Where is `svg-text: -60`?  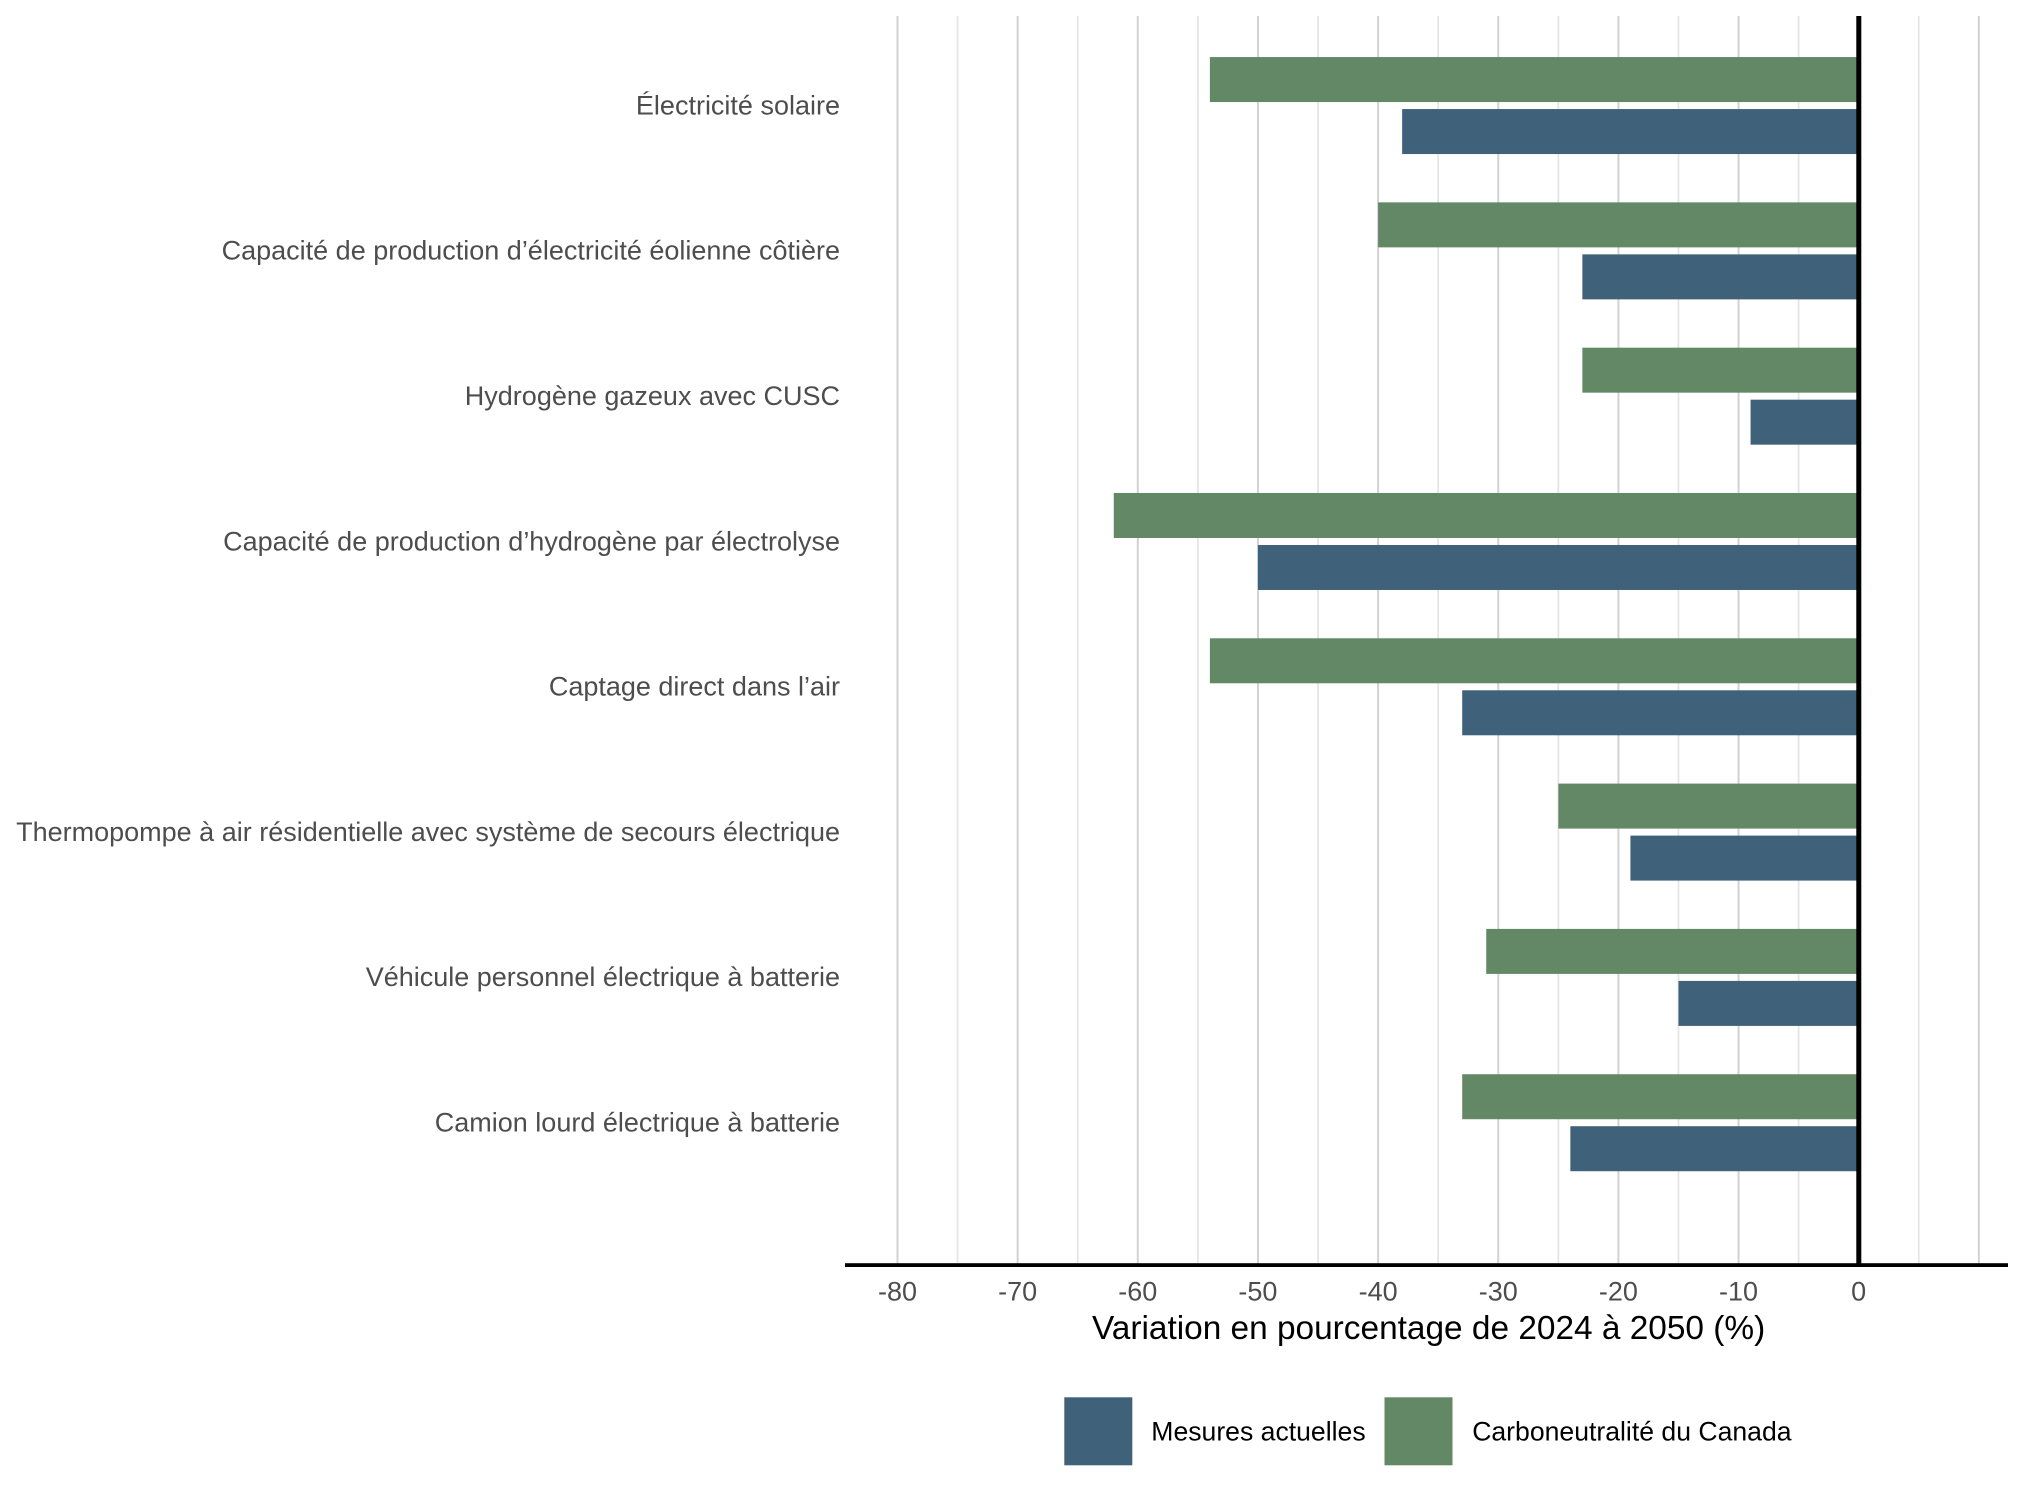
svg-text: -60 is located at coordinates (1137, 1292).